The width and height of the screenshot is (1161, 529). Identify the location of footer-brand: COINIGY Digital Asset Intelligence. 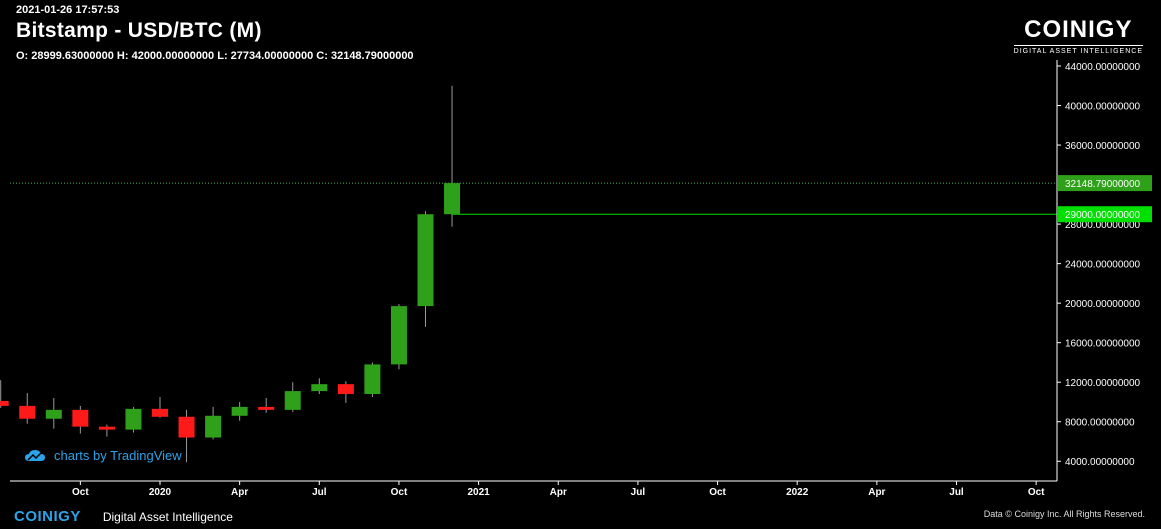
(123, 516).